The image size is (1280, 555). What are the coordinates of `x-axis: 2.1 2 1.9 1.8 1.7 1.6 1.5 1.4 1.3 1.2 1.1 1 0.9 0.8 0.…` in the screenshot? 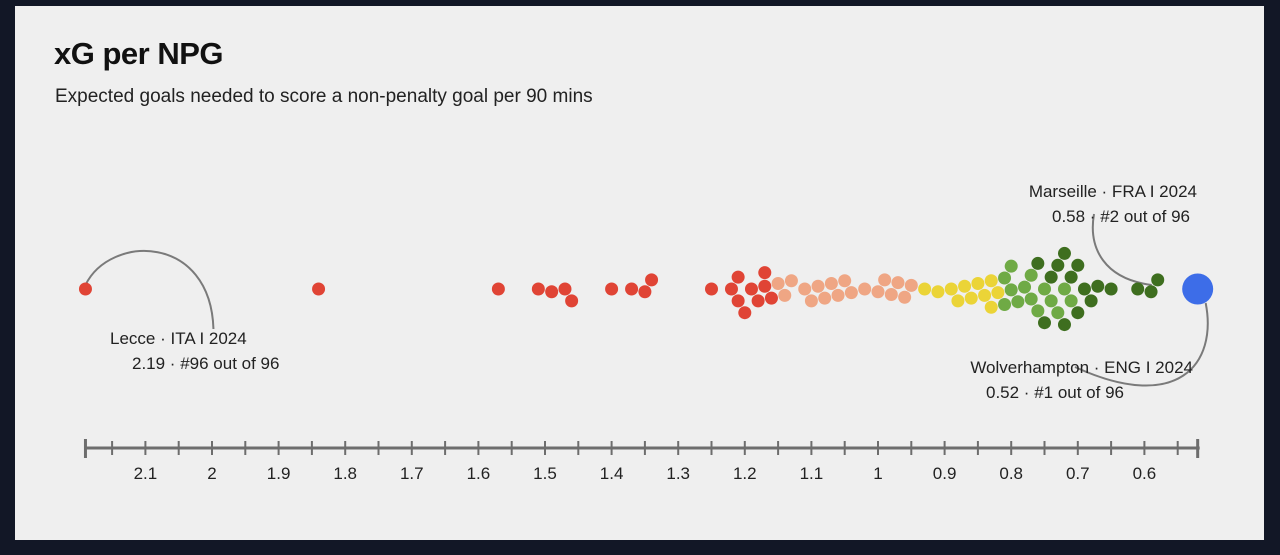 It's located at (641, 461).